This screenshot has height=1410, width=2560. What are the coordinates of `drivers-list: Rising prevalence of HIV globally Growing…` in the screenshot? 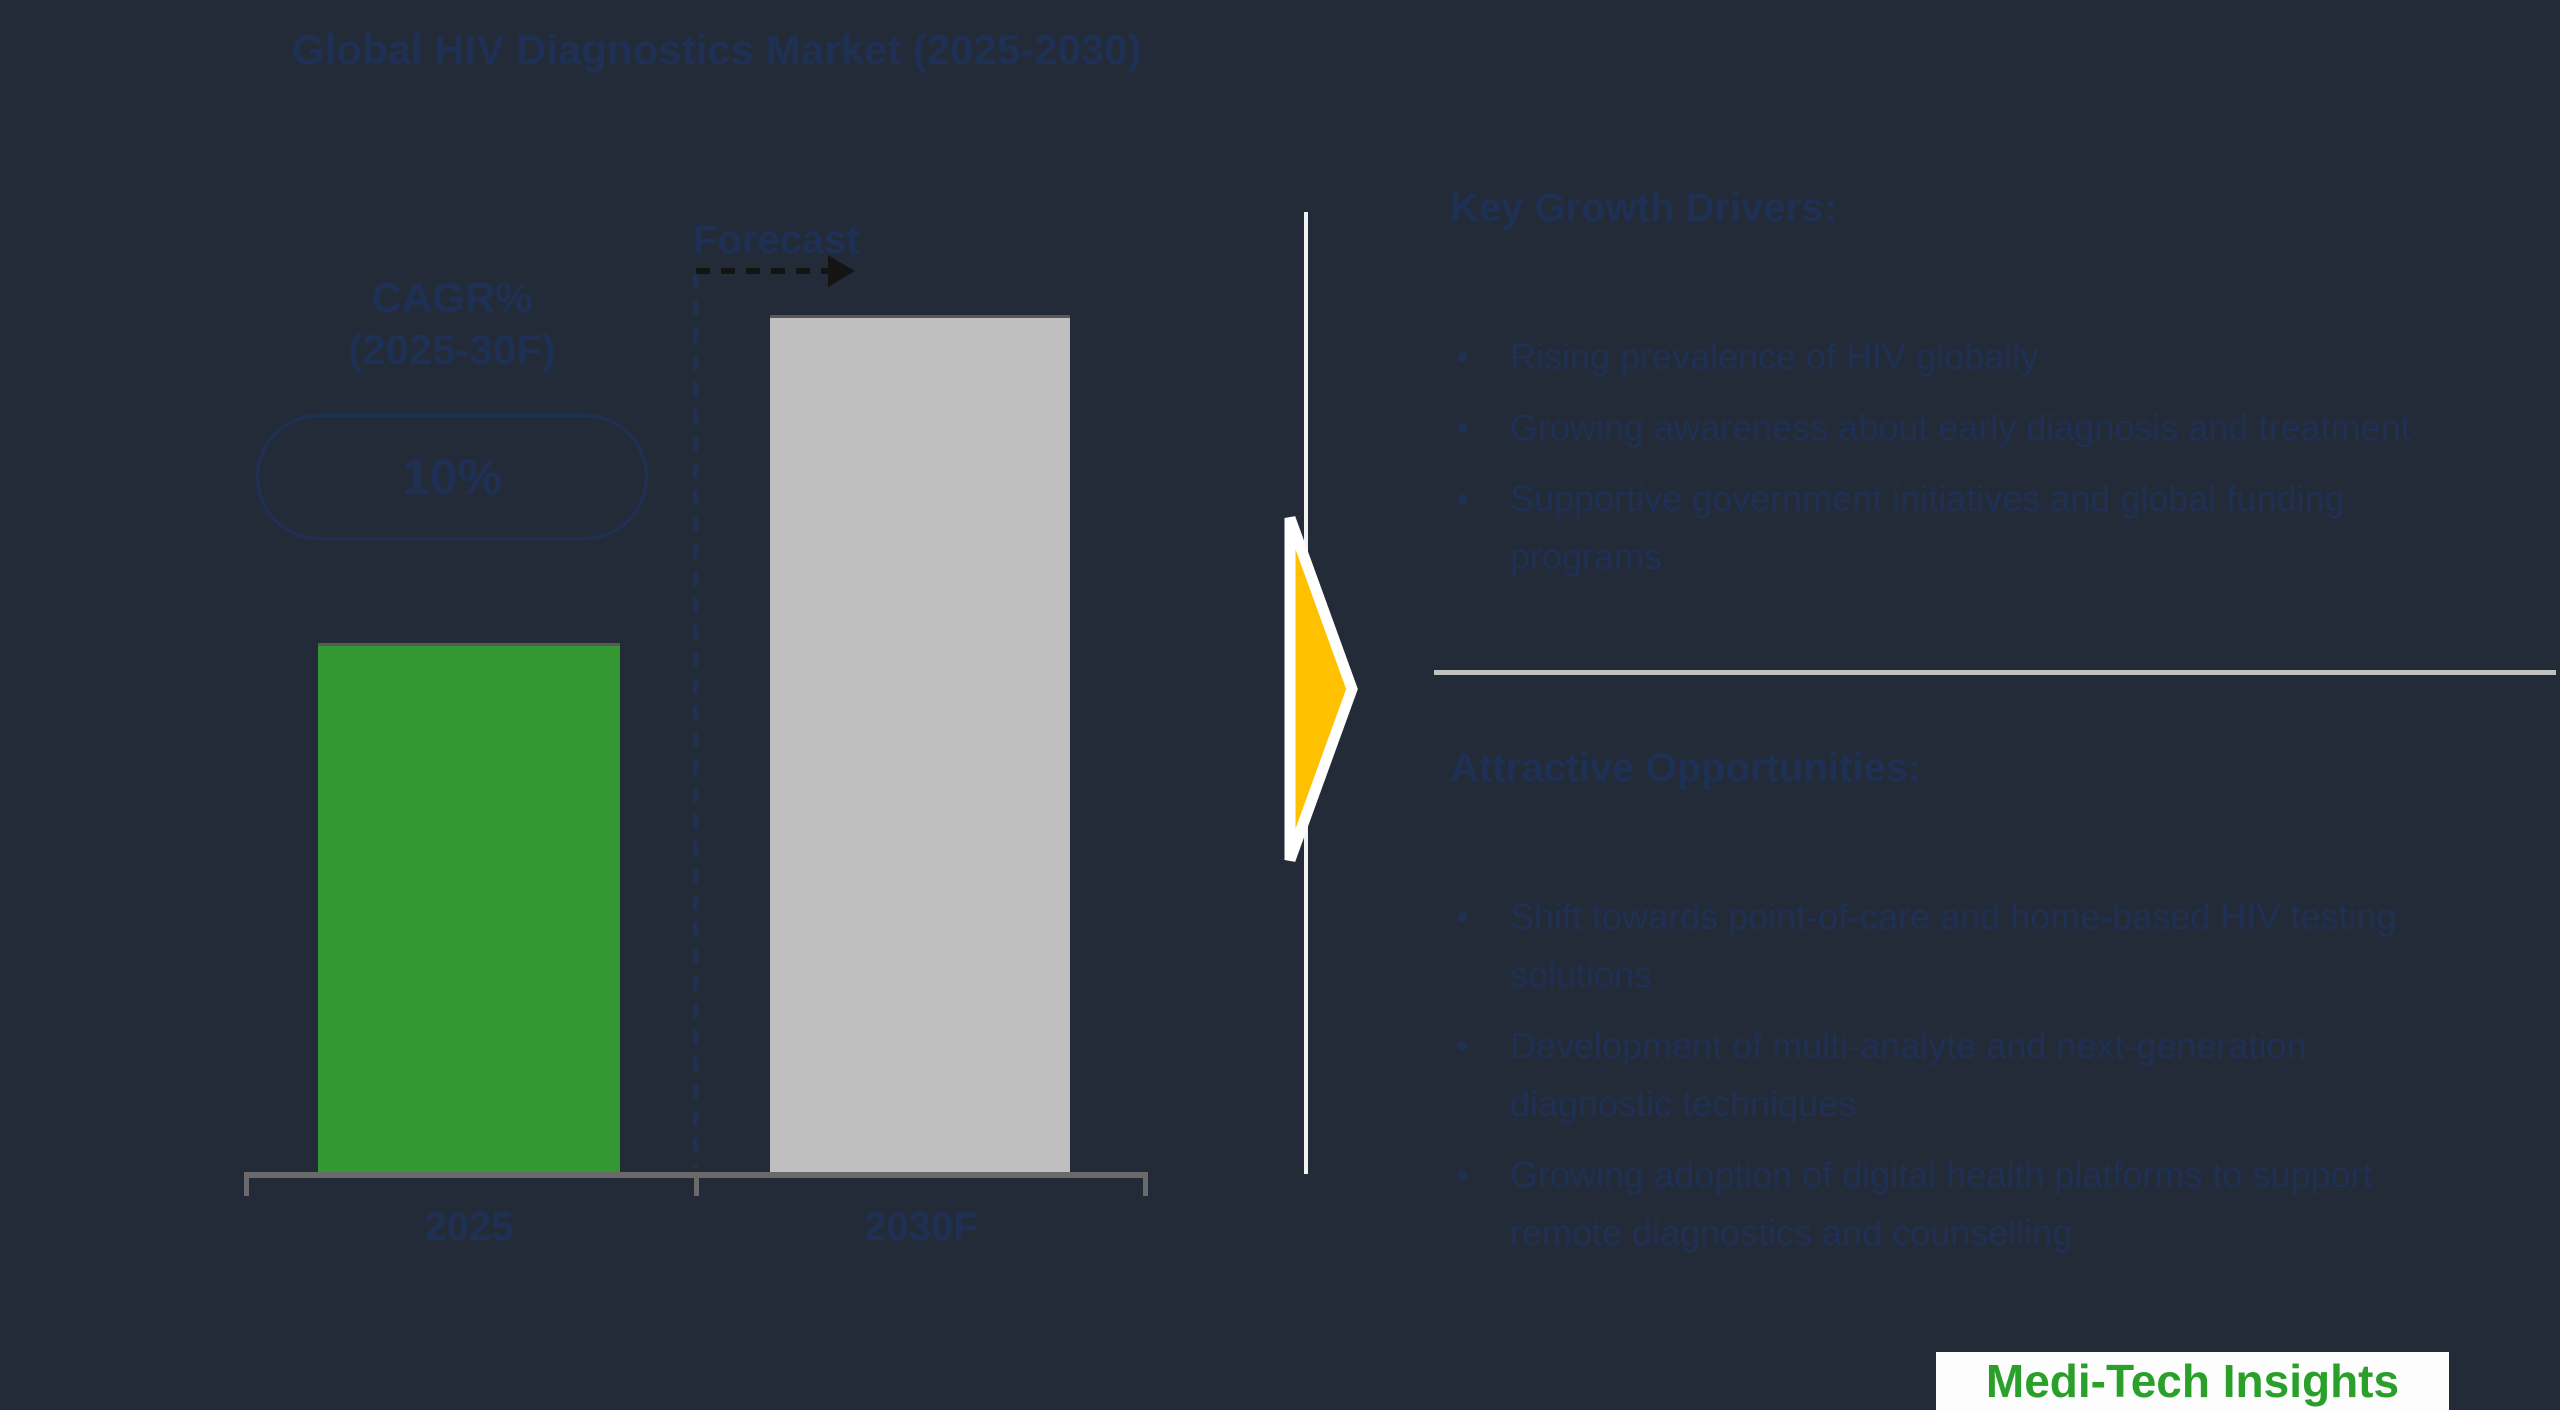 It's located at (1990, 463).